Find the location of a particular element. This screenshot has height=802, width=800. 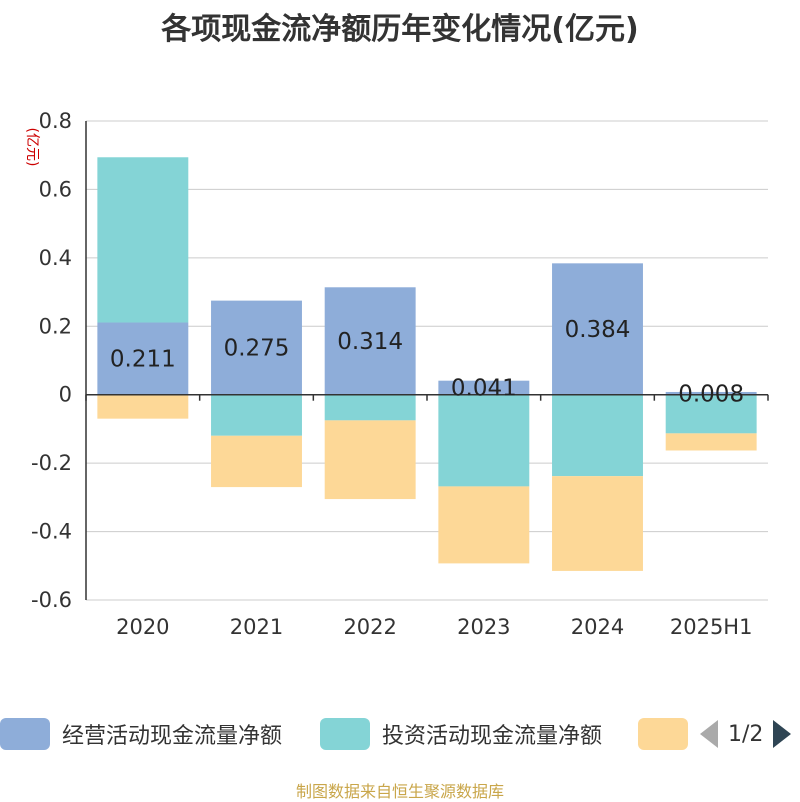

bar-data-label: 0.041 is located at coordinates (484, 389).